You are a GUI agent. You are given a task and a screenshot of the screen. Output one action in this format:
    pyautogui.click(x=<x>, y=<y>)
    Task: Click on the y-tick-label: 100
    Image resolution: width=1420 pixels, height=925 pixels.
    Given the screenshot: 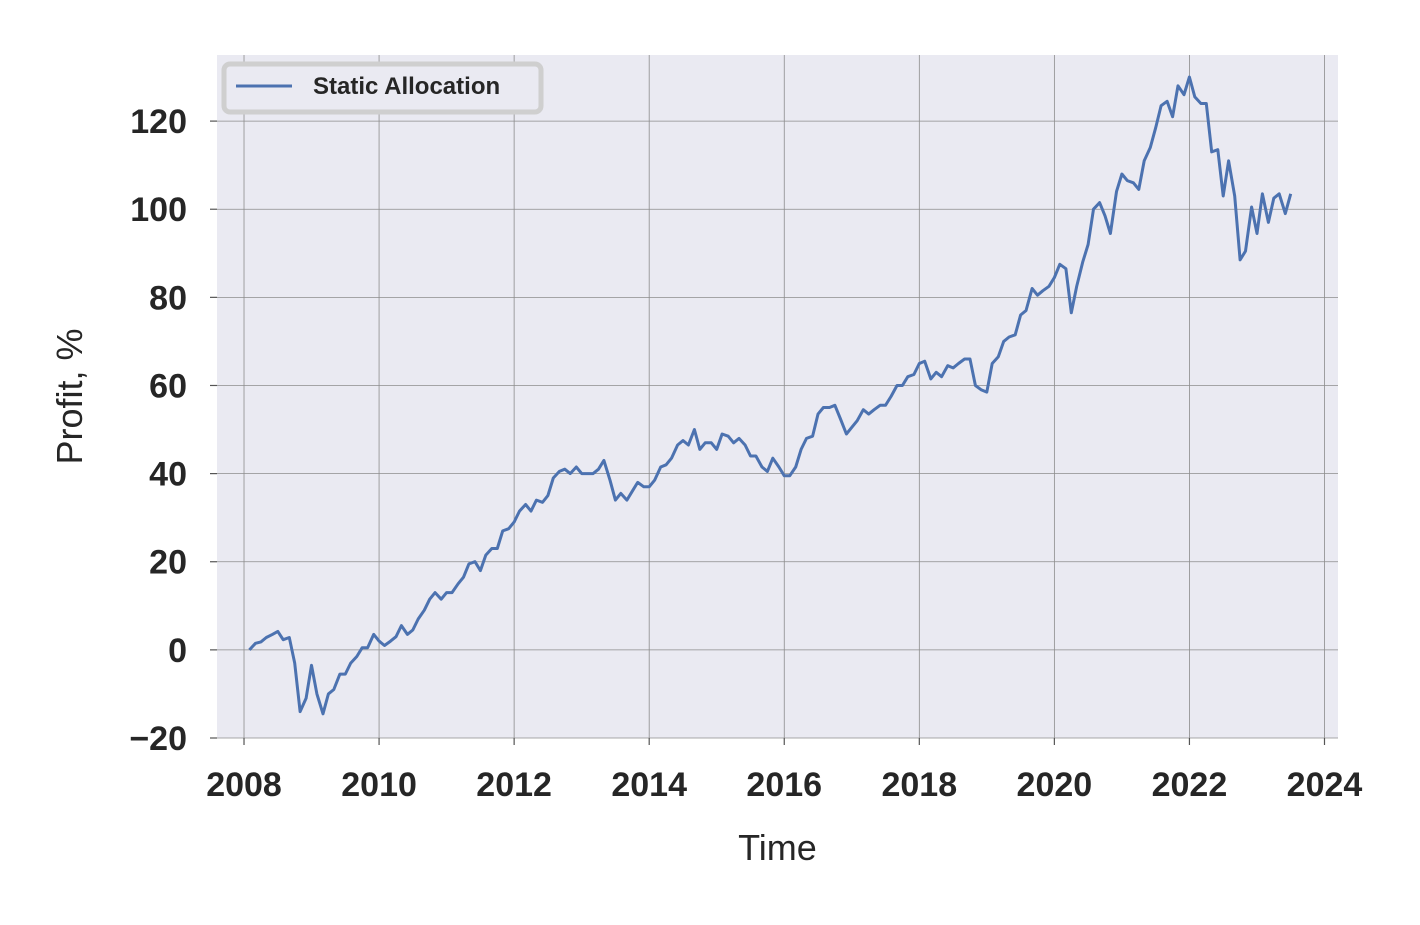 What is the action you would take?
    pyautogui.click(x=158, y=210)
    